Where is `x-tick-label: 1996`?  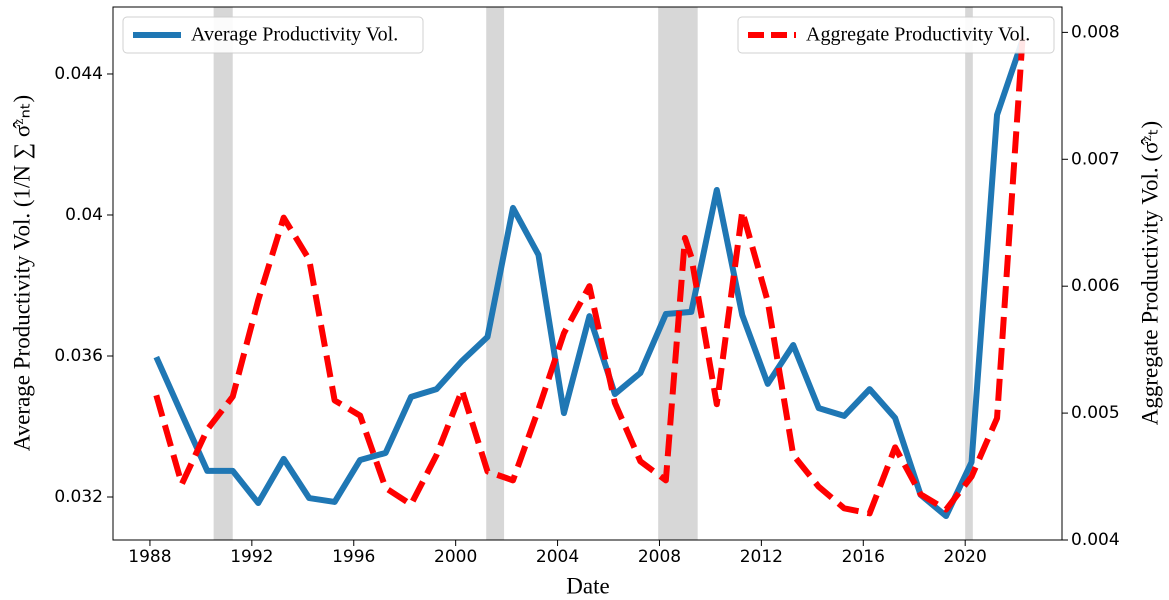
x-tick-label: 1996 is located at coordinates (353, 557).